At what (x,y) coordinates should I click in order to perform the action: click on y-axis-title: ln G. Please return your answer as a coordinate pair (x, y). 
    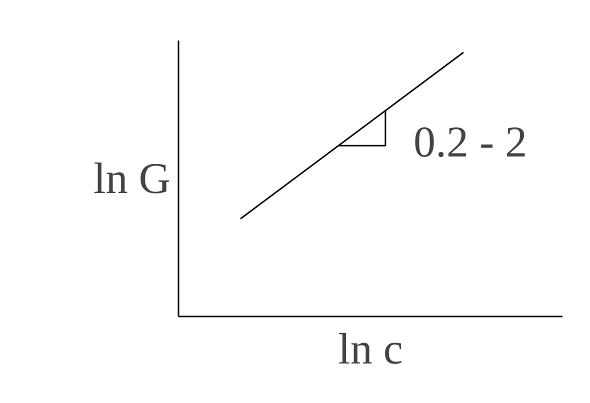
    Looking at the image, I should click on (132, 178).